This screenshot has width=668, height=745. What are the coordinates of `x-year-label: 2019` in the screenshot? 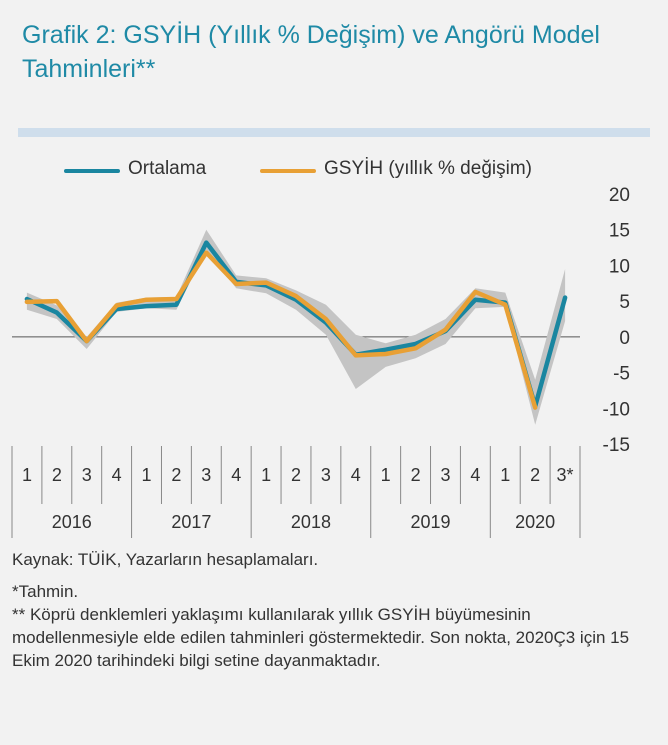 It's located at (431, 522).